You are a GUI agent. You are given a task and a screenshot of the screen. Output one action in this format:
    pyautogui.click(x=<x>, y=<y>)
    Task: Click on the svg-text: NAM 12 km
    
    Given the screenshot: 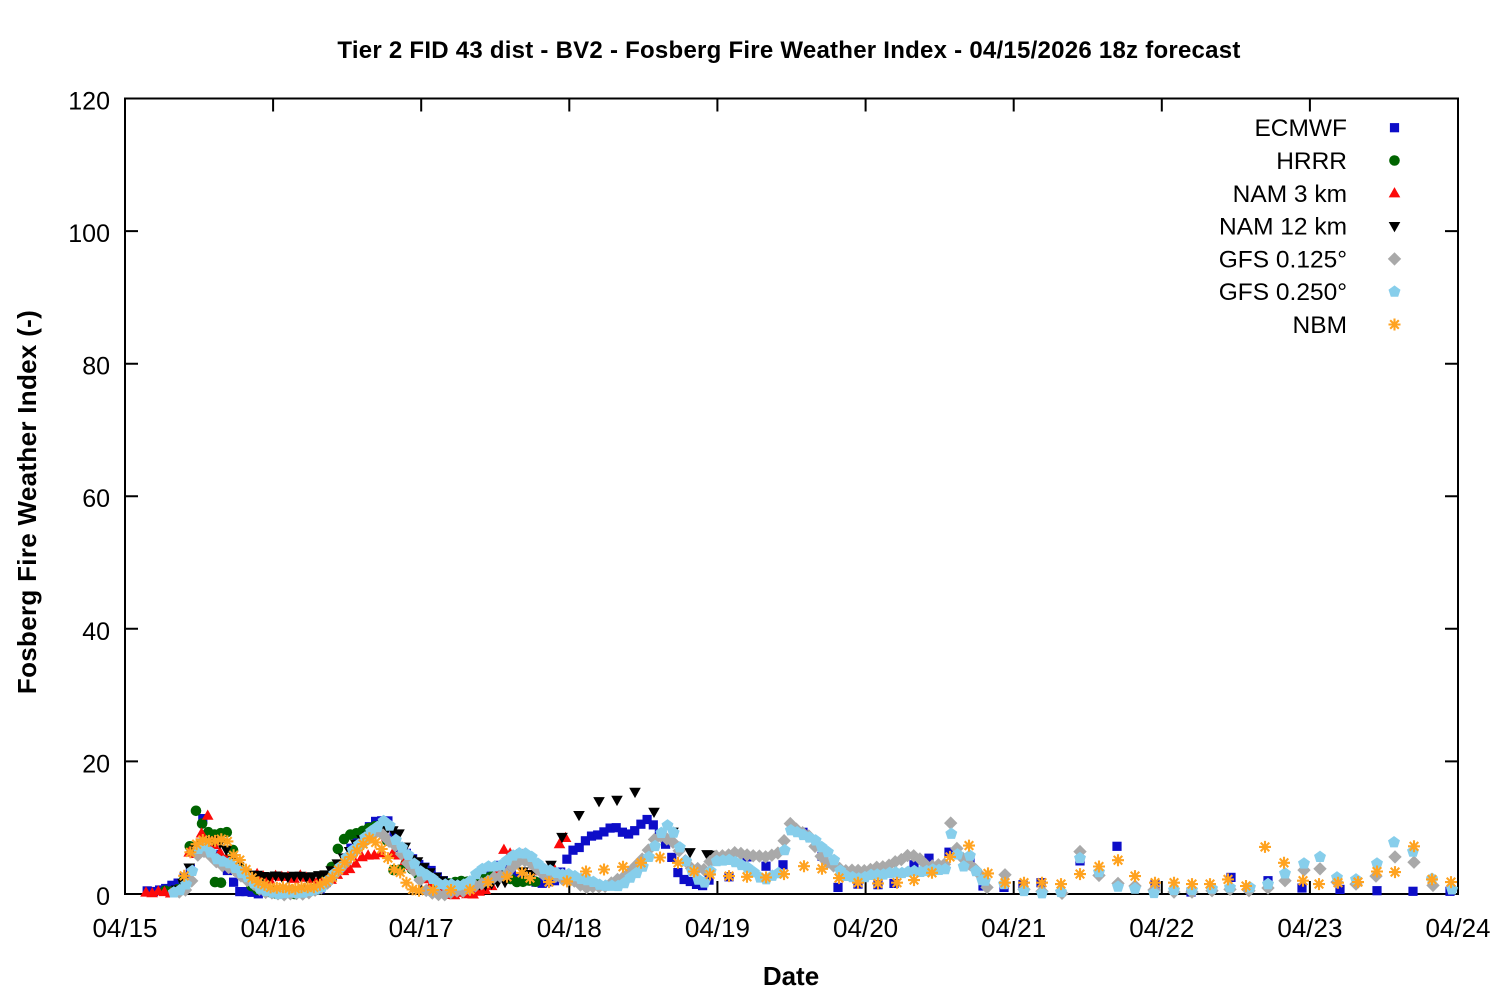 What is the action you would take?
    pyautogui.click(x=1283, y=227)
    